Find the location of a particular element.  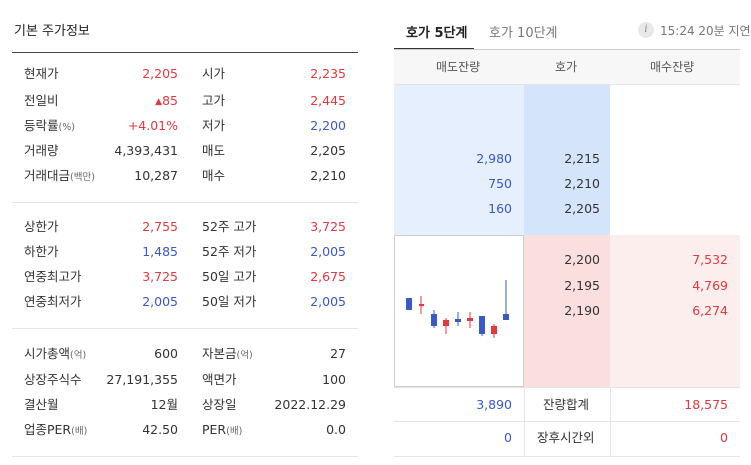

mini-candle-chart is located at coordinates (459, 311).